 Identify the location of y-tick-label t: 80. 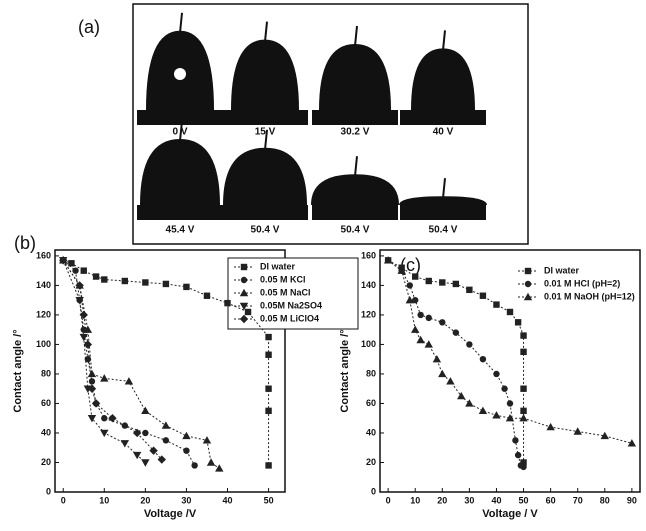
(46, 373).